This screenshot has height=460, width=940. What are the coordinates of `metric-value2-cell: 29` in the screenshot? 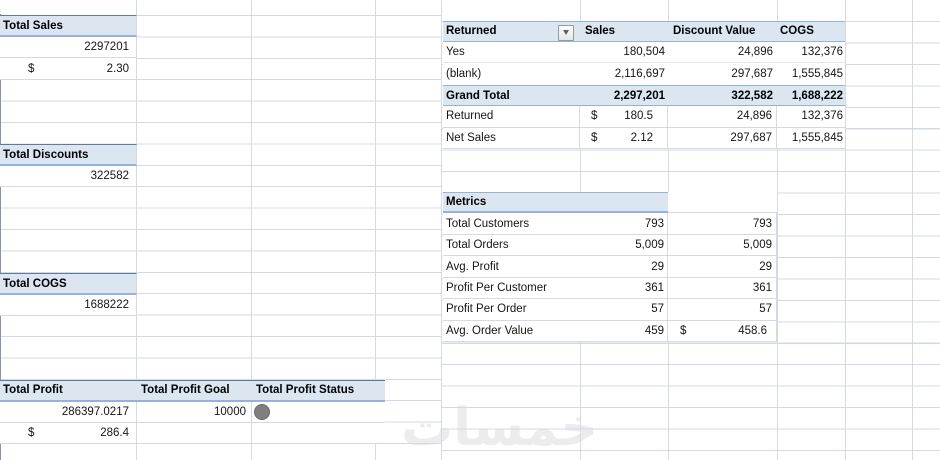 It's located at (722, 266).